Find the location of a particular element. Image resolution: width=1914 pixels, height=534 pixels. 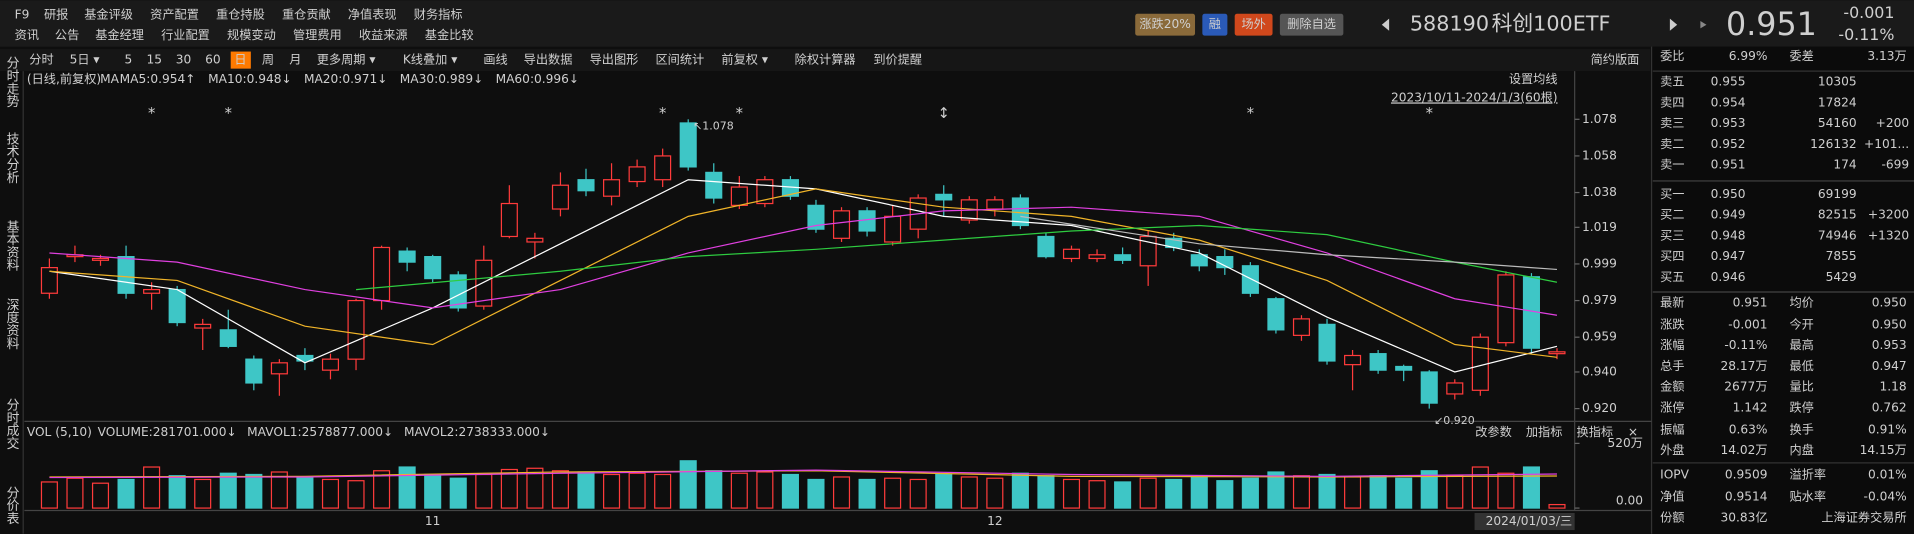

y-tick-label: 0.999 is located at coordinates (1599, 263).